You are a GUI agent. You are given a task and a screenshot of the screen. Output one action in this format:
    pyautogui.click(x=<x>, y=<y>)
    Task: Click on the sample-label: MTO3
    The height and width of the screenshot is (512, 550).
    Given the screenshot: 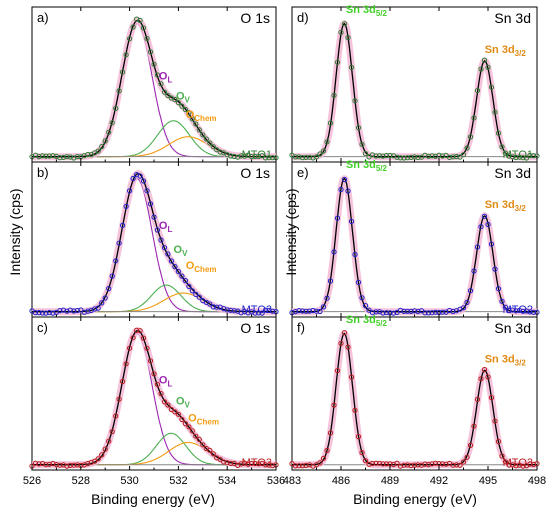 What is the action you would take?
    pyautogui.click(x=257, y=463)
    